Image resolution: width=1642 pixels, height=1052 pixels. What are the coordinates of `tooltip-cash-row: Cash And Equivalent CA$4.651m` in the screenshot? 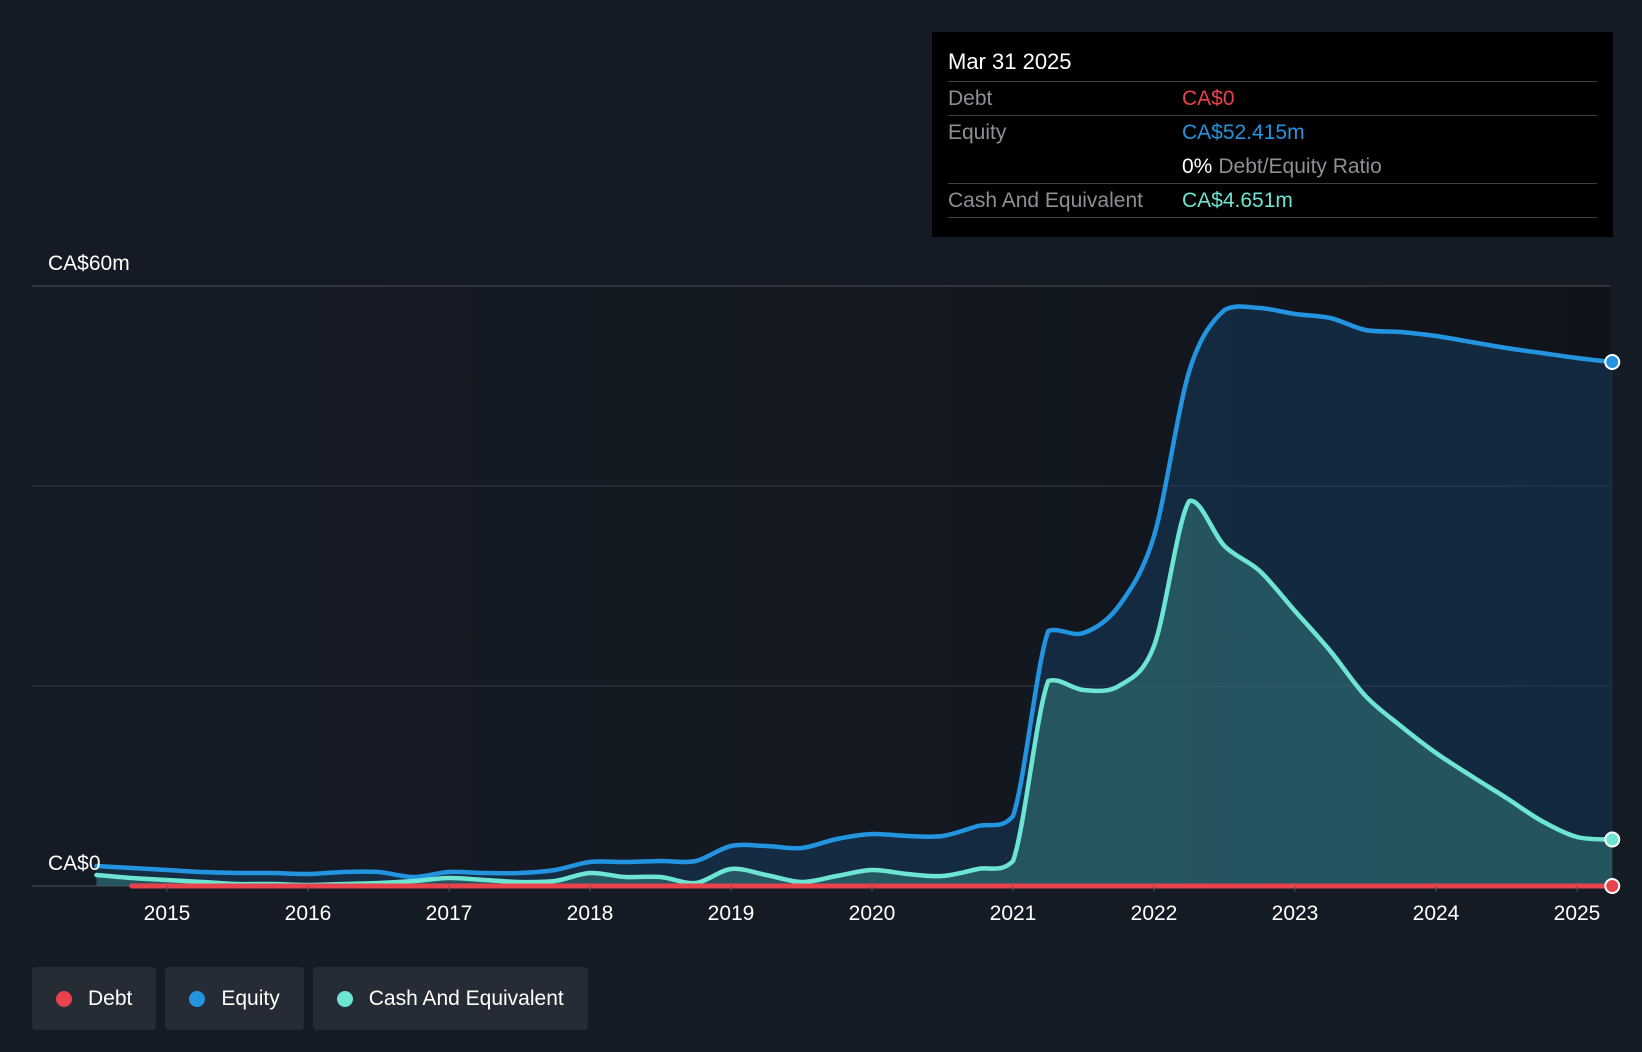 It's located at (1272, 201).